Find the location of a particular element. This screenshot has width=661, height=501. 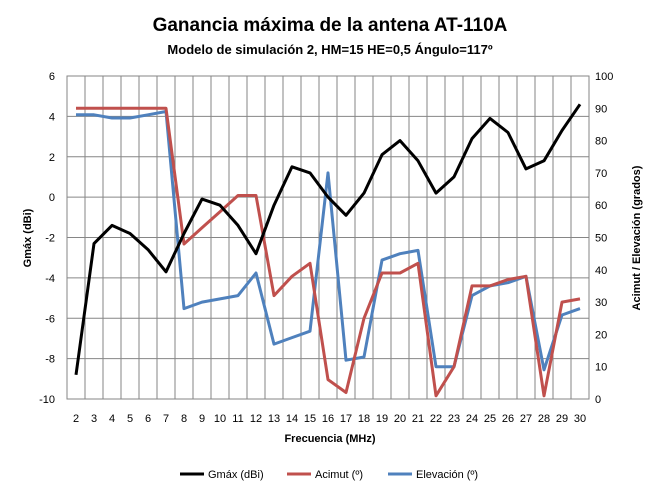

legend-label: Gmáx (dBi) is located at coordinates (236, 475).